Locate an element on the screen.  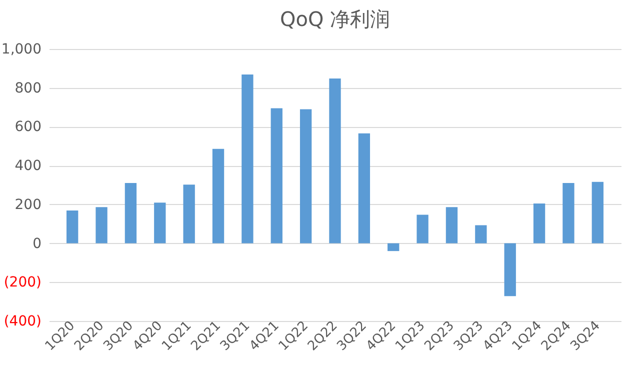
y-tick-label: 800 is located at coordinates (28, 88).